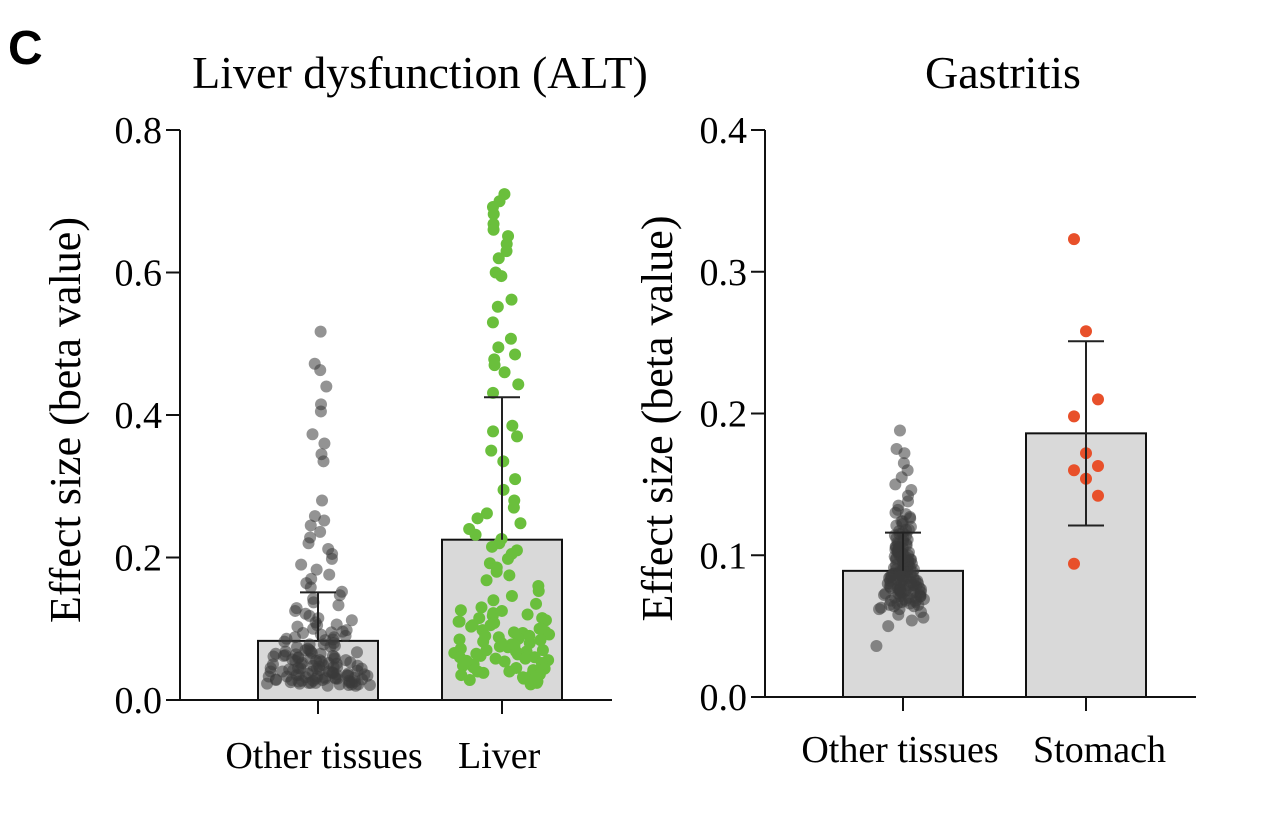 This screenshot has width=1275, height=825. What do you see at coordinates (420, 72) in the screenshot?
I see `chart-title: Liver dysfunction (ALT)` at bounding box center [420, 72].